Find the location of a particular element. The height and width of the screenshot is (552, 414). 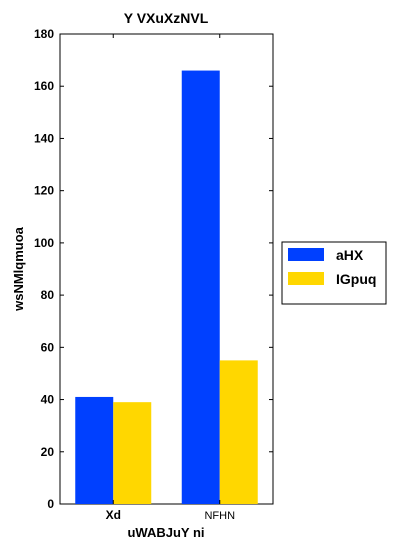

legend-swatch-IGpuq is located at coordinates (306, 278).